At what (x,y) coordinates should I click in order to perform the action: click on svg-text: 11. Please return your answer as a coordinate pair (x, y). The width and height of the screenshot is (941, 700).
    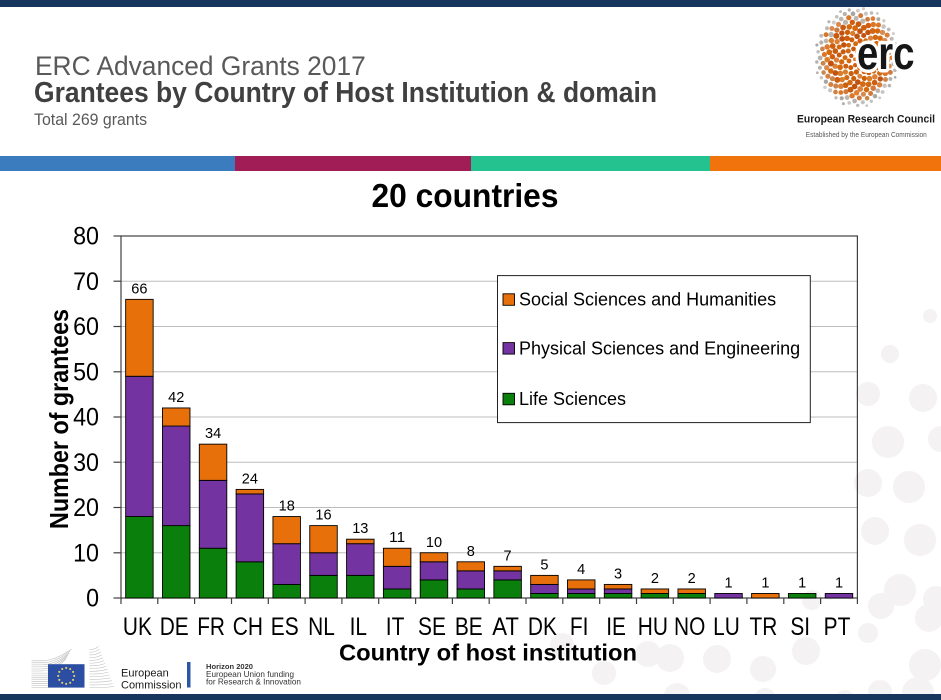
    Looking at the image, I should click on (397, 537).